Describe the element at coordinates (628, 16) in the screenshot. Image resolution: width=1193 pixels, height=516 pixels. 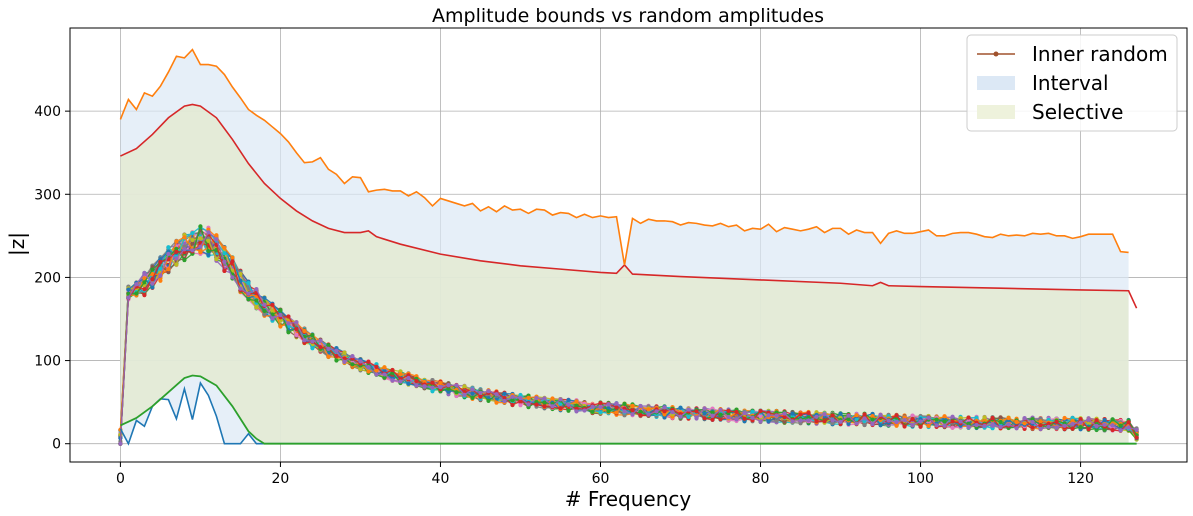
I see `chart-title: Amplitude bounds vs random amplitudes` at that location.